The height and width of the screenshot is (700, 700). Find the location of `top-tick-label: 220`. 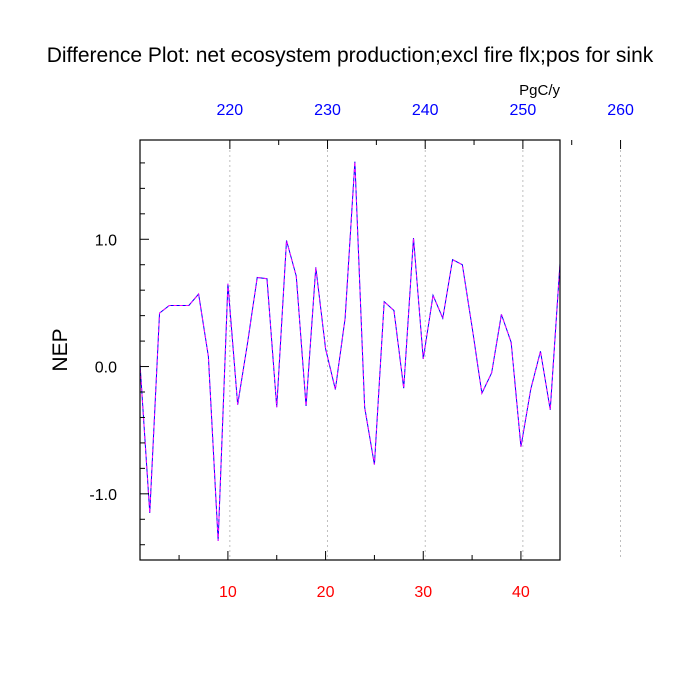

top-tick-label: 220 is located at coordinates (230, 110).